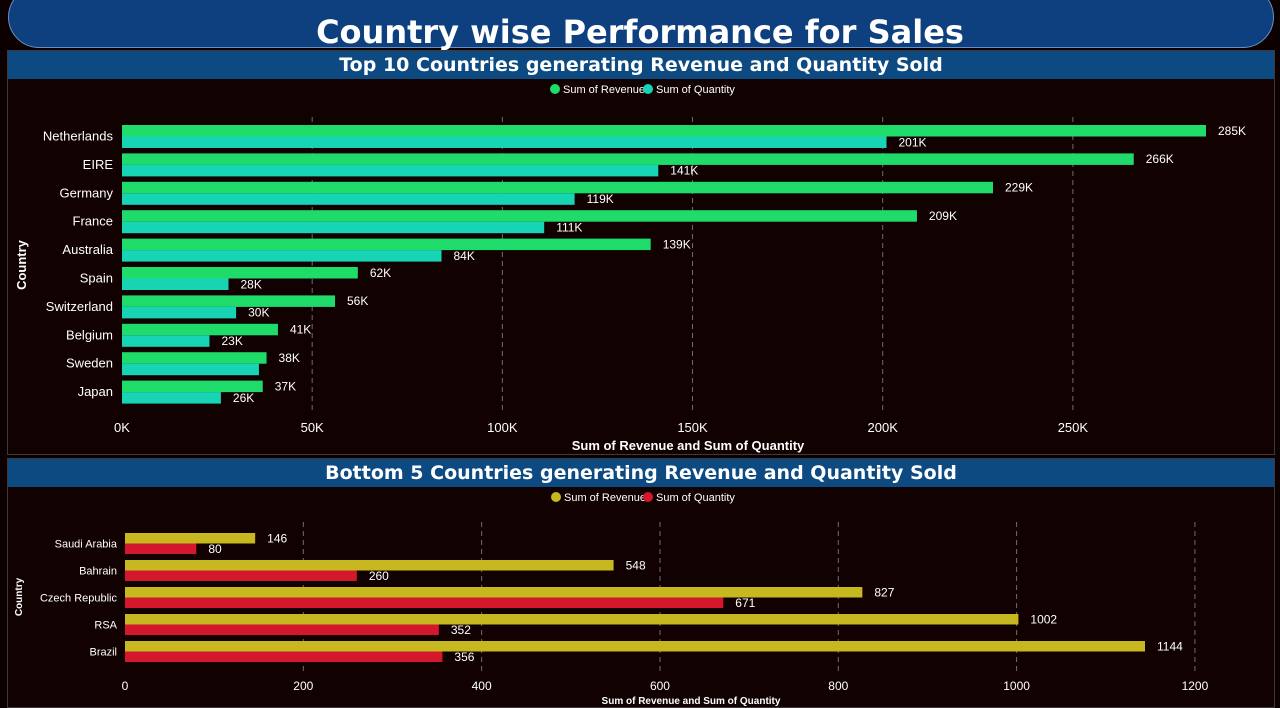 Image resolution: width=1280 pixels, height=708 pixels. Describe the element at coordinates (103, 653) in the screenshot. I see `bot-category-label: Brazil` at that location.